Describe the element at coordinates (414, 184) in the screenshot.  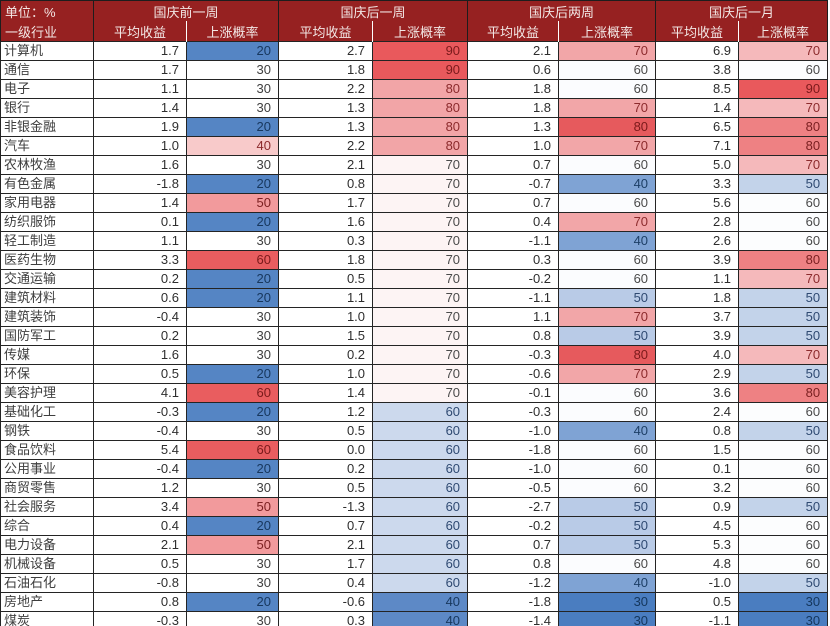
I see `table-row: 有色金属 -1.8 20 0.8 70 -0.7 40 3.3 50` at that location.